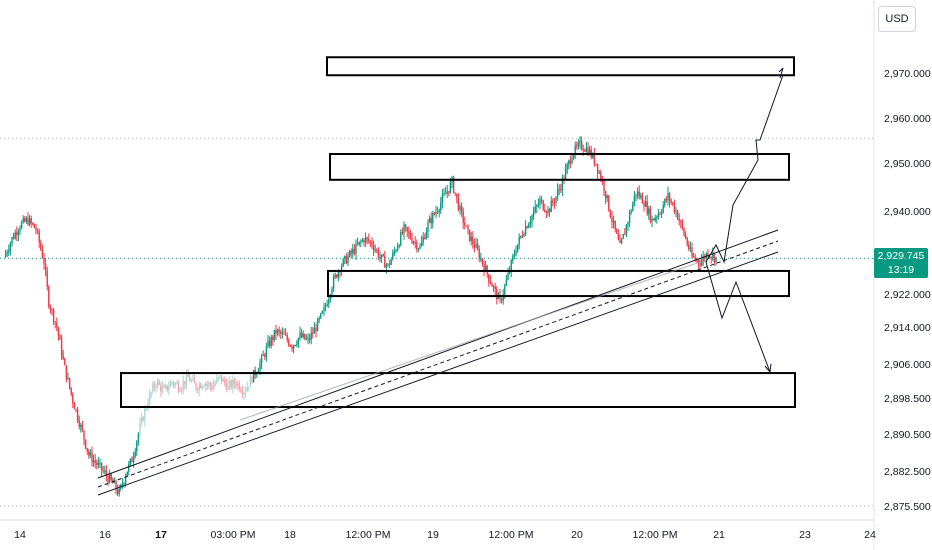 The height and width of the screenshot is (550, 932). I want to click on x-tick-label: 21, so click(719, 535).